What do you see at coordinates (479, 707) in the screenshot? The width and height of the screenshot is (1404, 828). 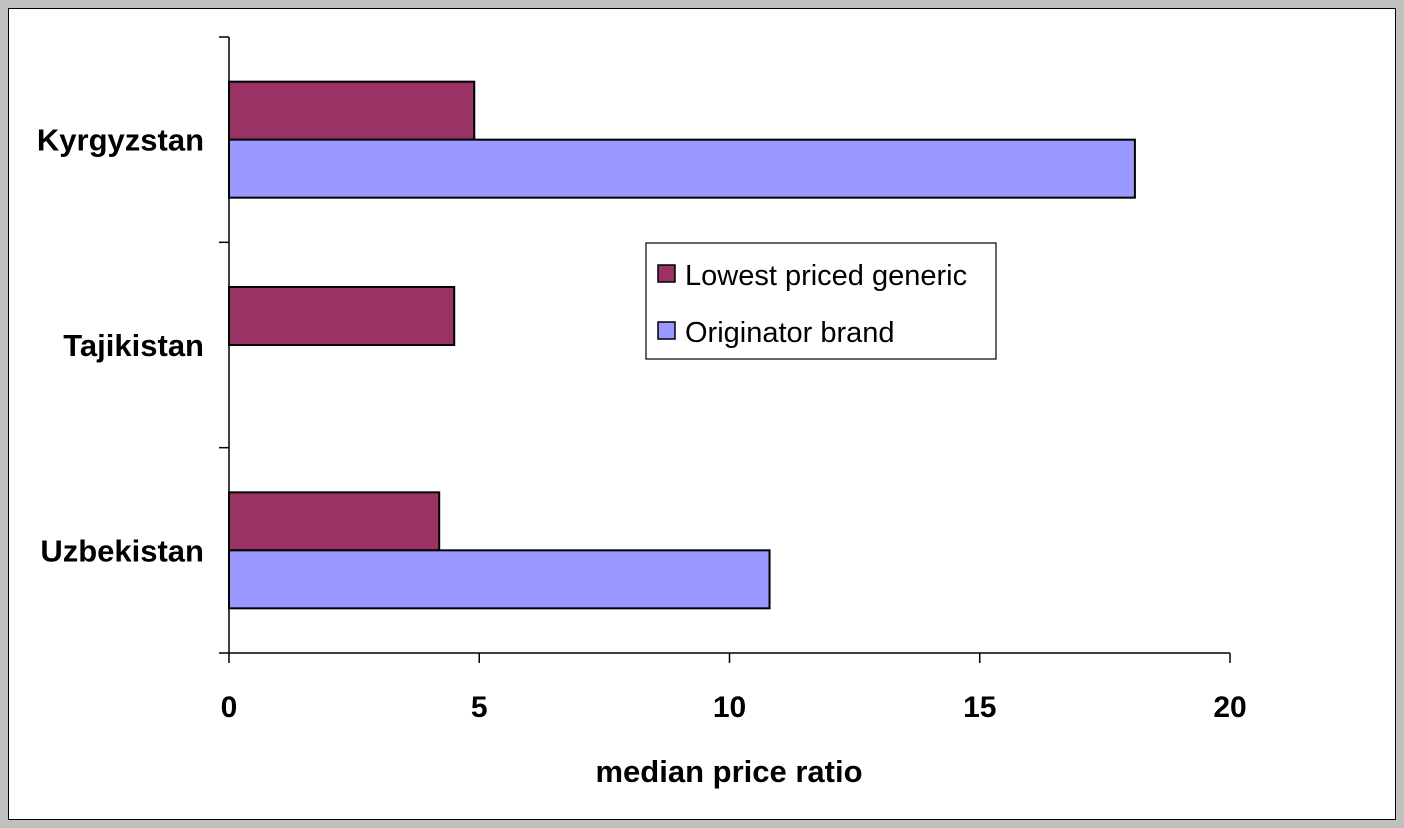 I see `x-tick-label-5: 5` at bounding box center [479, 707].